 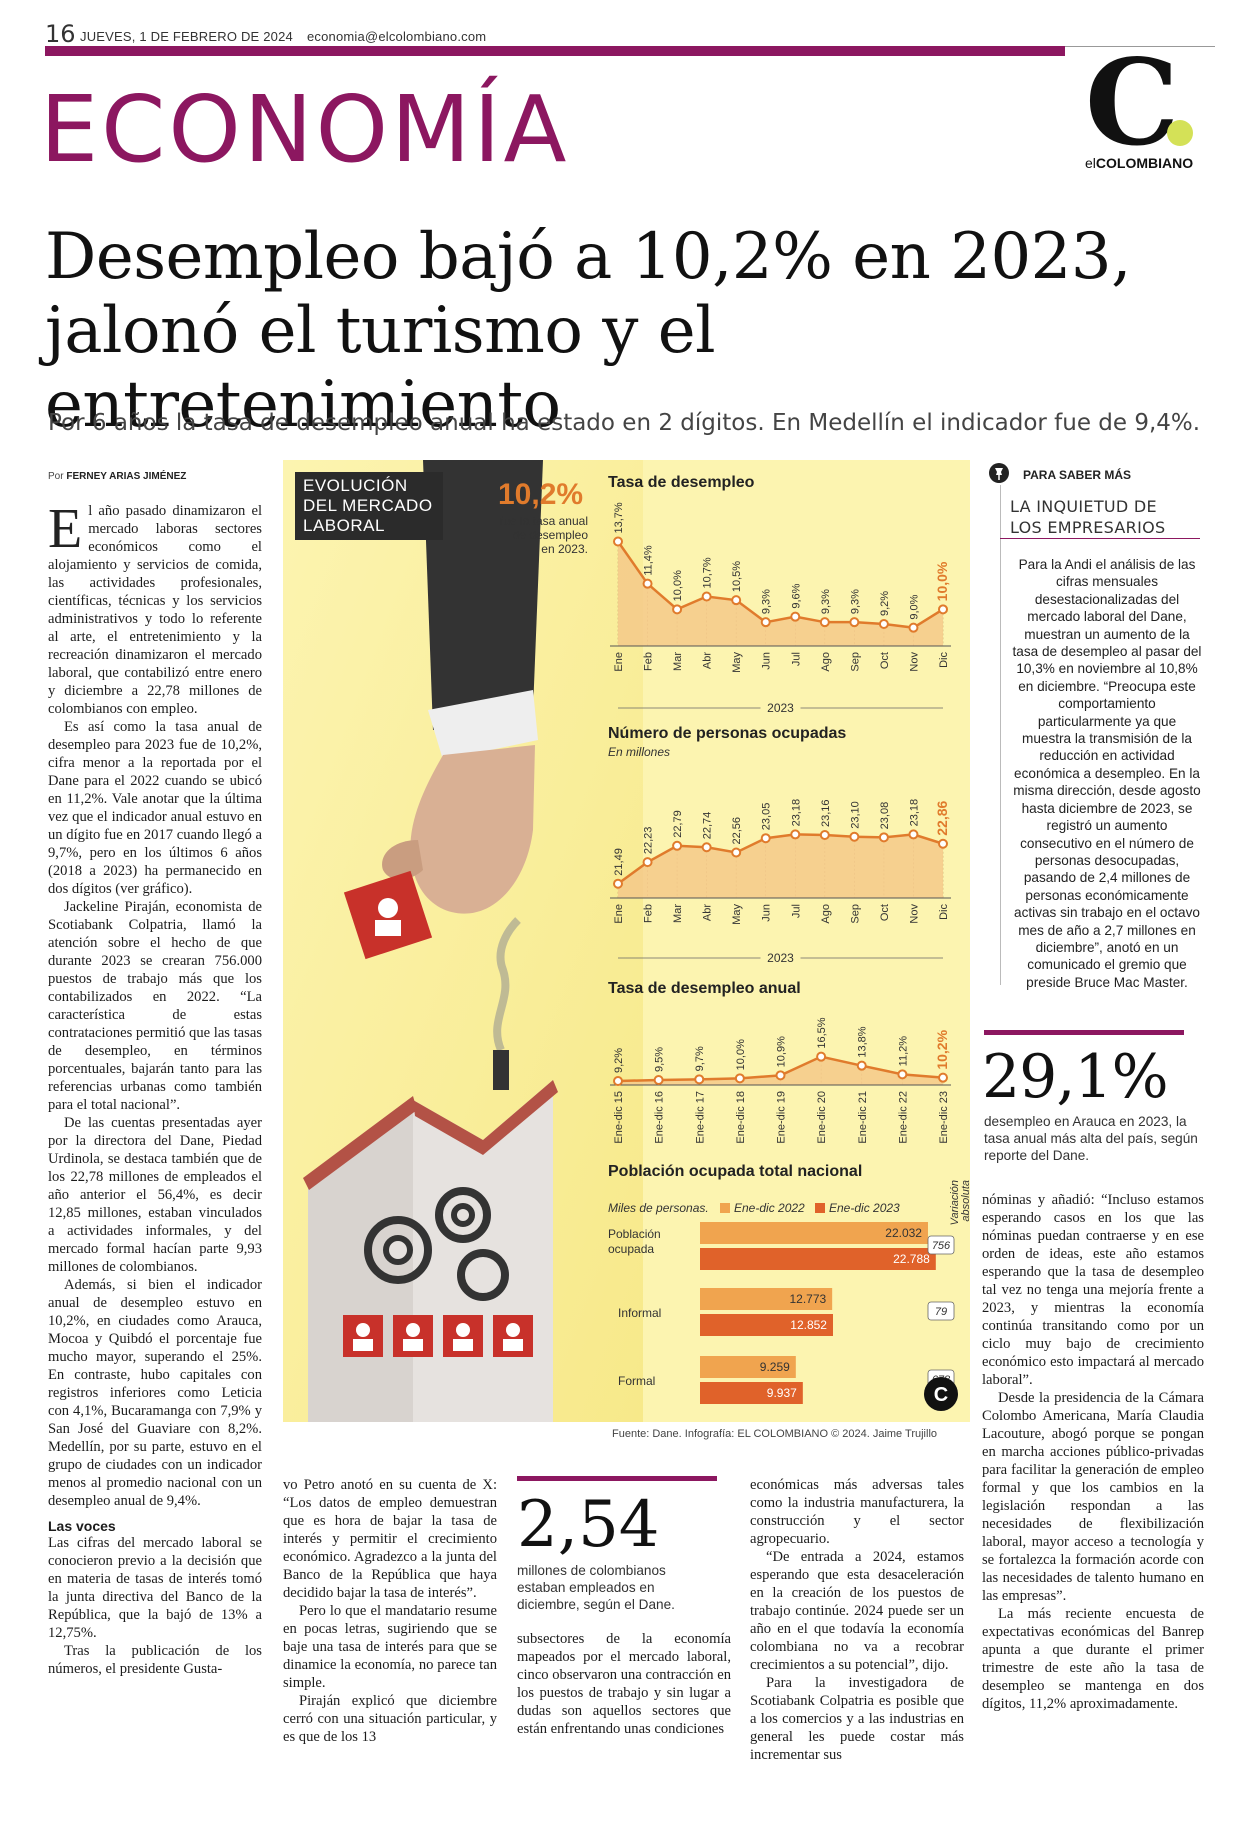 What do you see at coordinates (82, 1526) in the screenshot?
I see `subhead: Las voces` at bounding box center [82, 1526].